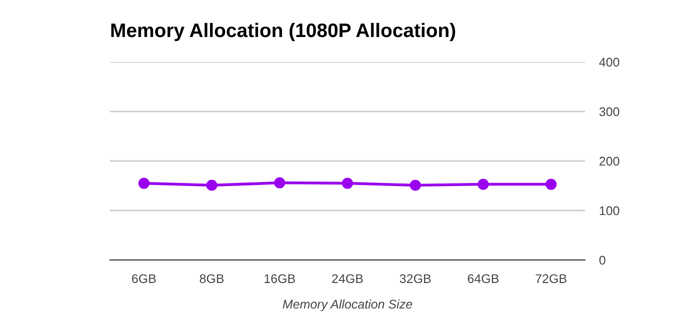 The image size is (696, 322). What do you see at coordinates (610, 211) in the screenshot?
I see `y-tick-label: 100` at bounding box center [610, 211].